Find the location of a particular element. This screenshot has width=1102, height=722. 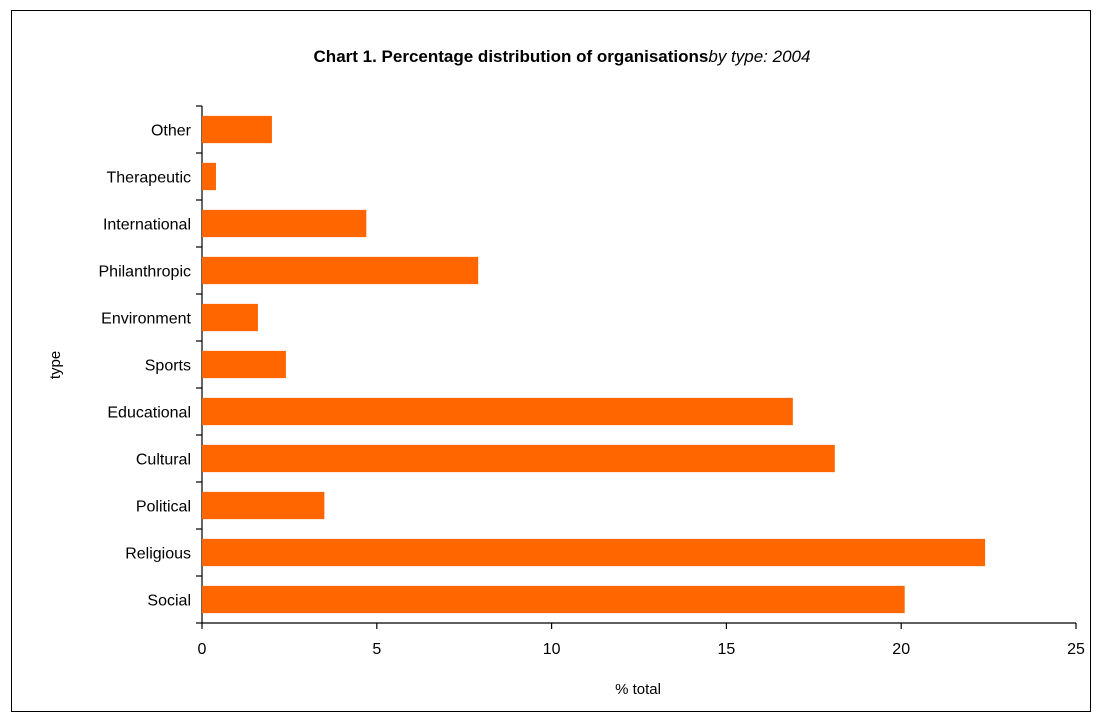

bar-philanthropic is located at coordinates (340, 270).